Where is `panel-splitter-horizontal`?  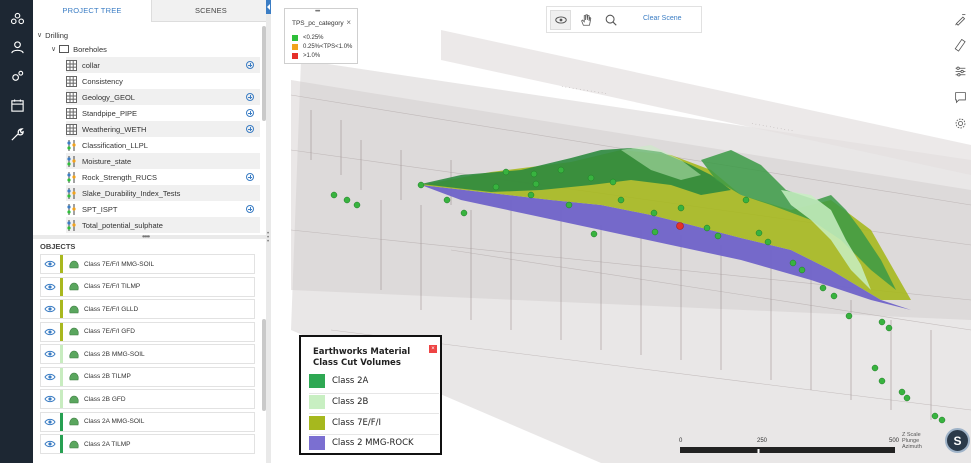
panel-splitter-horizontal is located at coordinates (151, 237).